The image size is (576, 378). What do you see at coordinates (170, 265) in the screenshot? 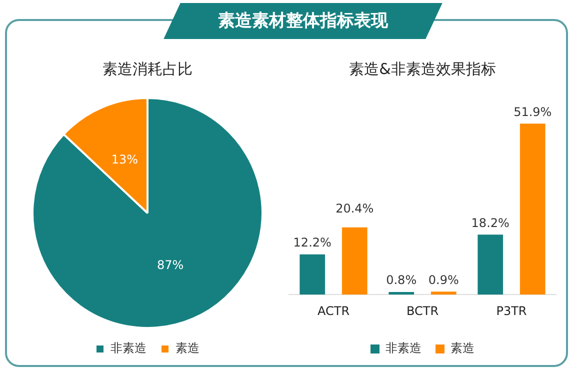
I see `data-label: 87%` at bounding box center [170, 265].